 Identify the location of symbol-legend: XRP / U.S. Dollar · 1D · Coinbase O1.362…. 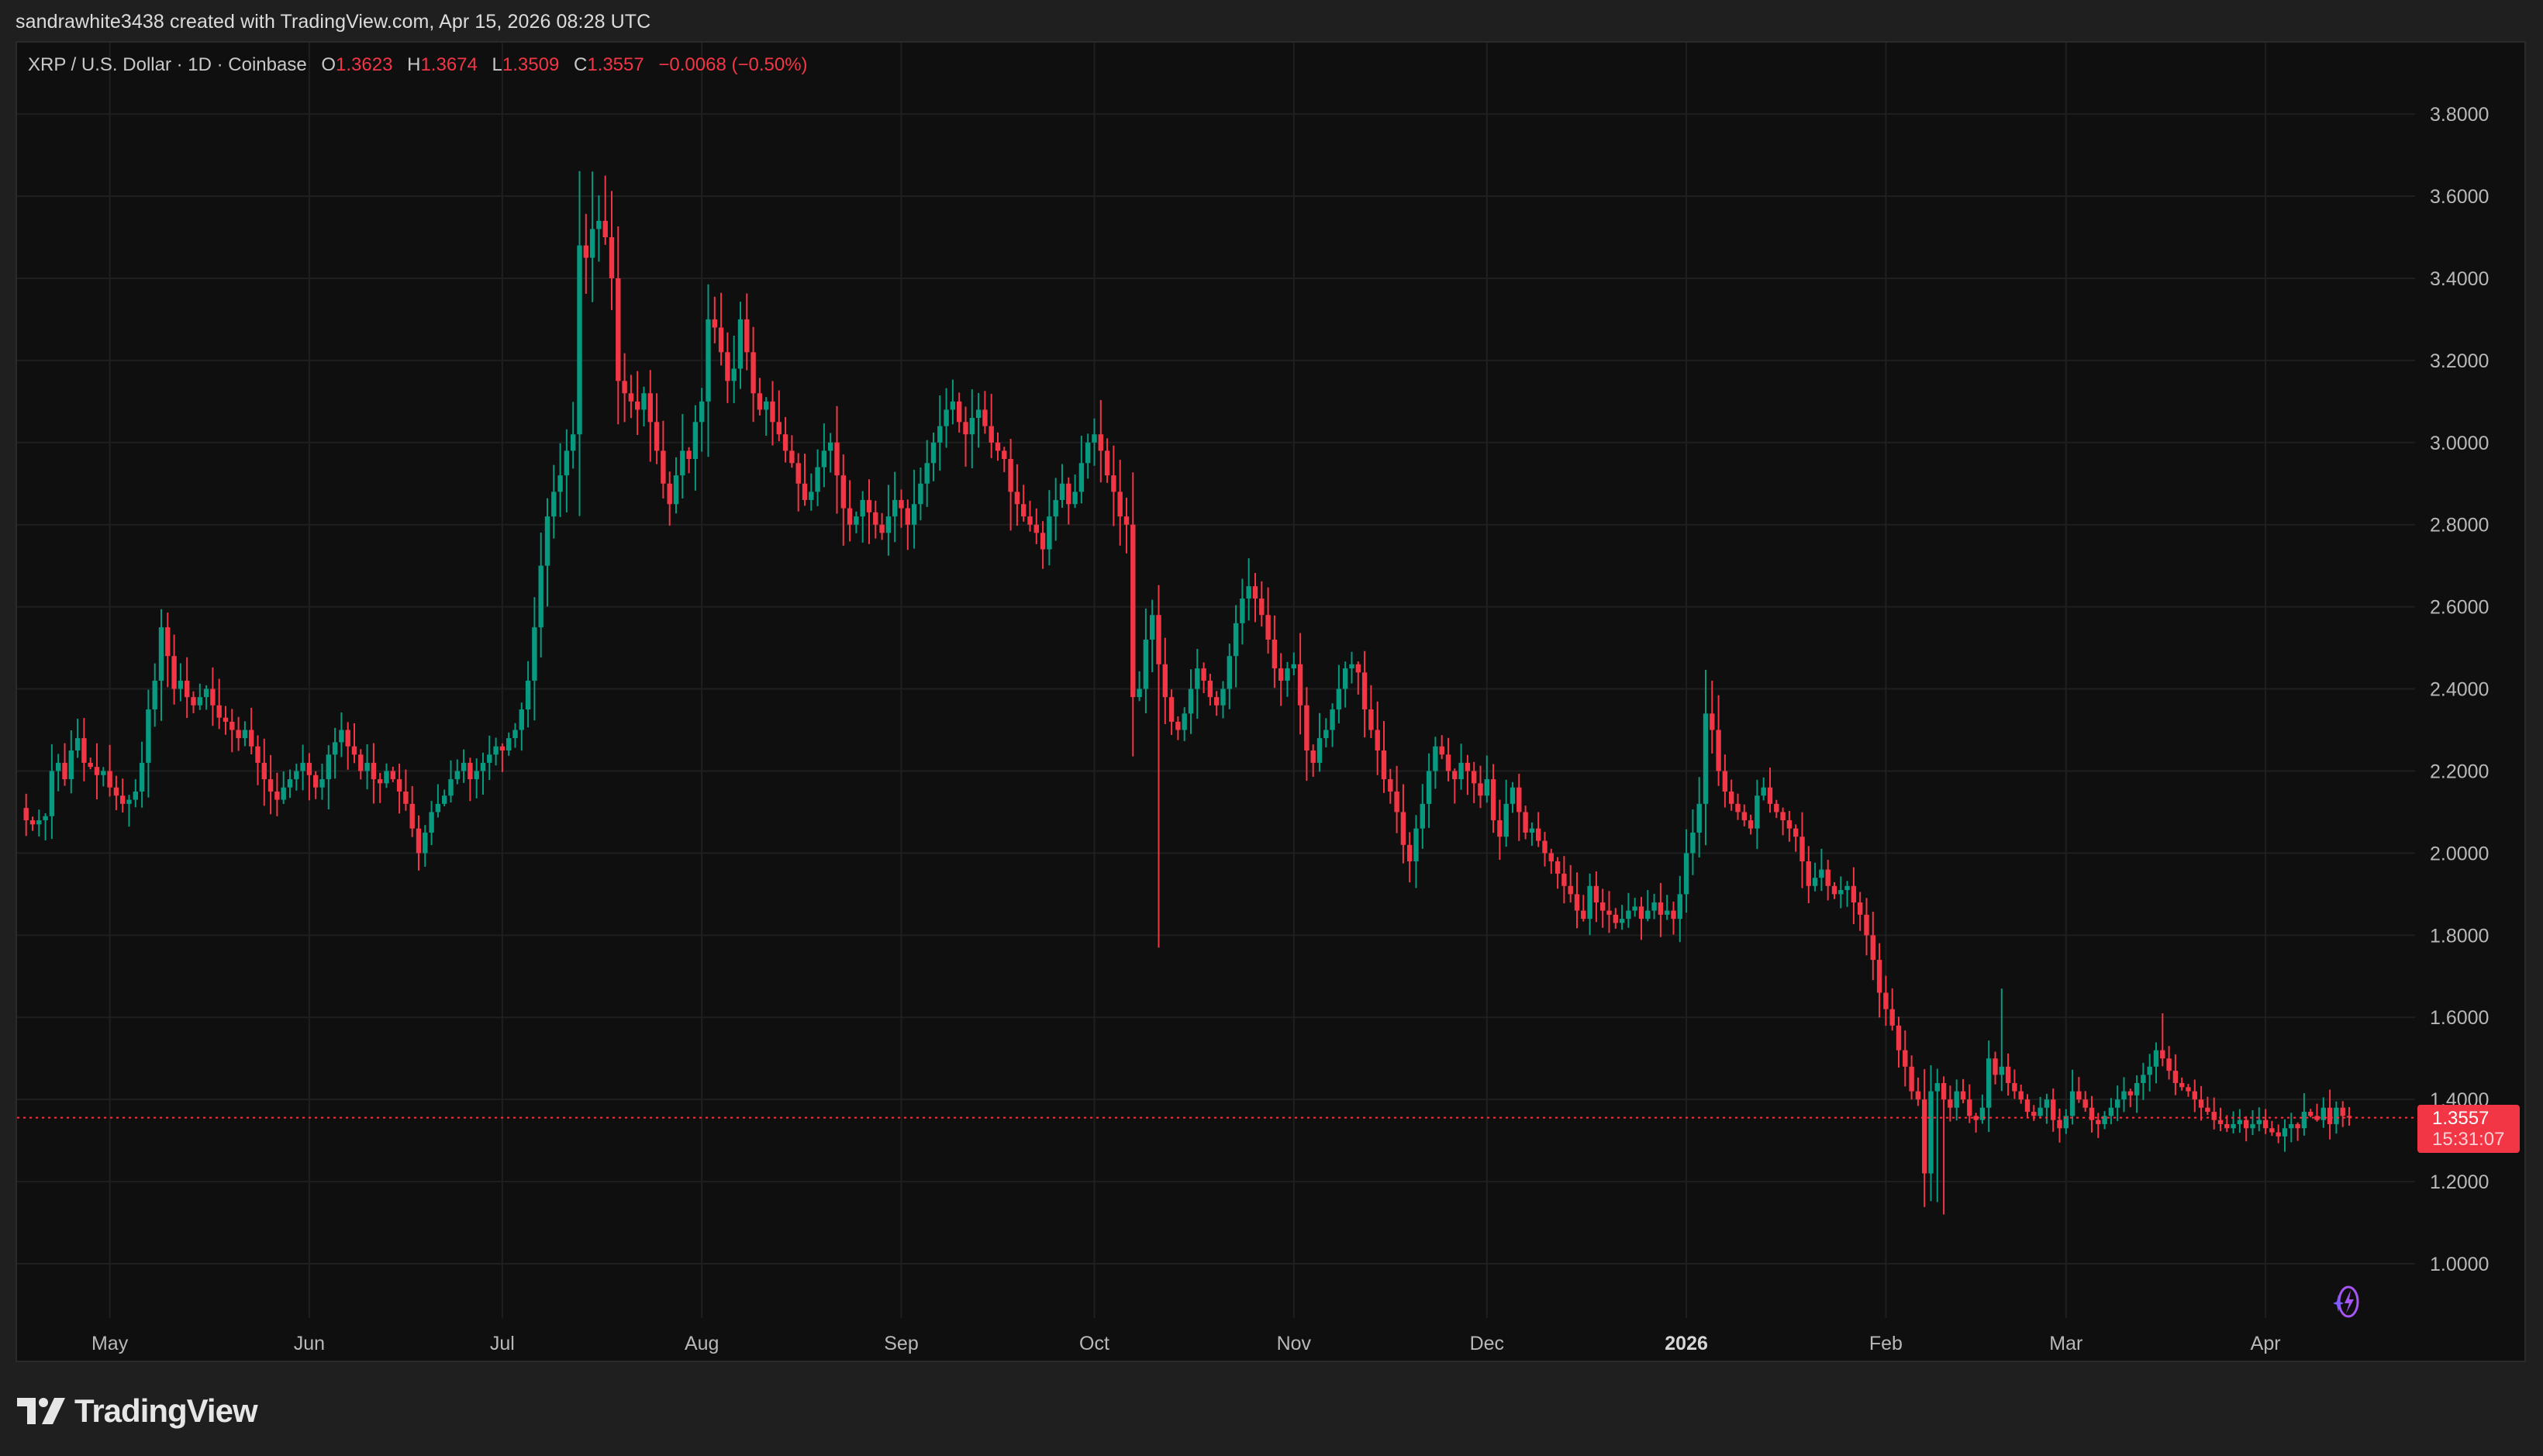
(418, 65).